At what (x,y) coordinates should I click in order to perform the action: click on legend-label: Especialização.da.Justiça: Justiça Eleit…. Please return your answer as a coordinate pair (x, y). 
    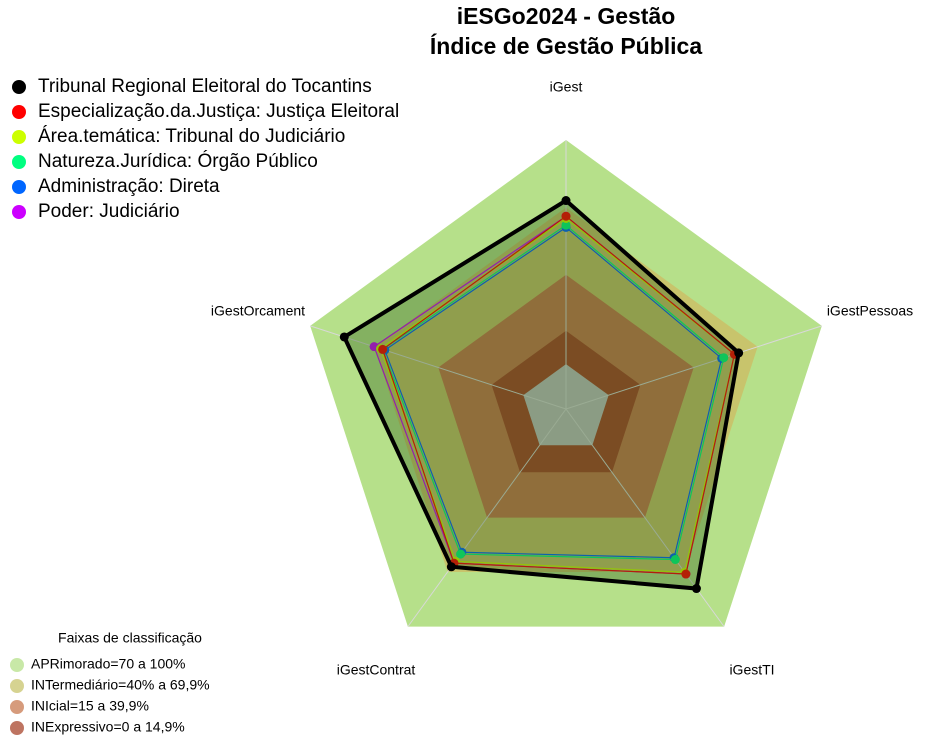
    Looking at the image, I should click on (218, 111).